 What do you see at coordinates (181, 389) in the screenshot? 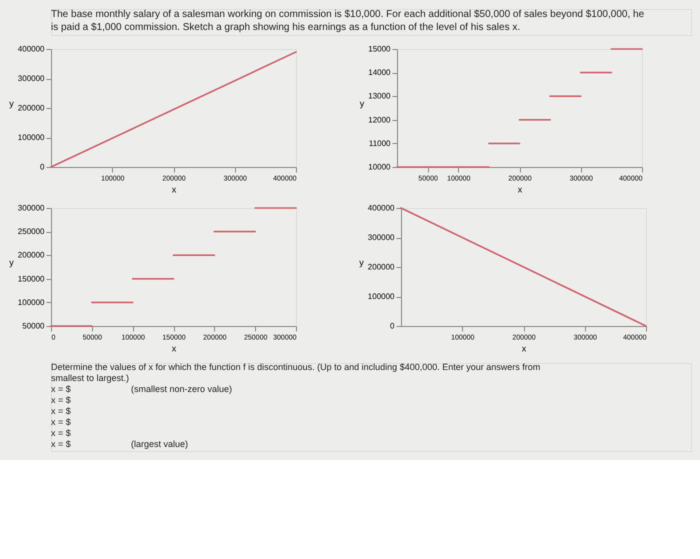
I see `text: (smallest non-zero value)` at bounding box center [181, 389].